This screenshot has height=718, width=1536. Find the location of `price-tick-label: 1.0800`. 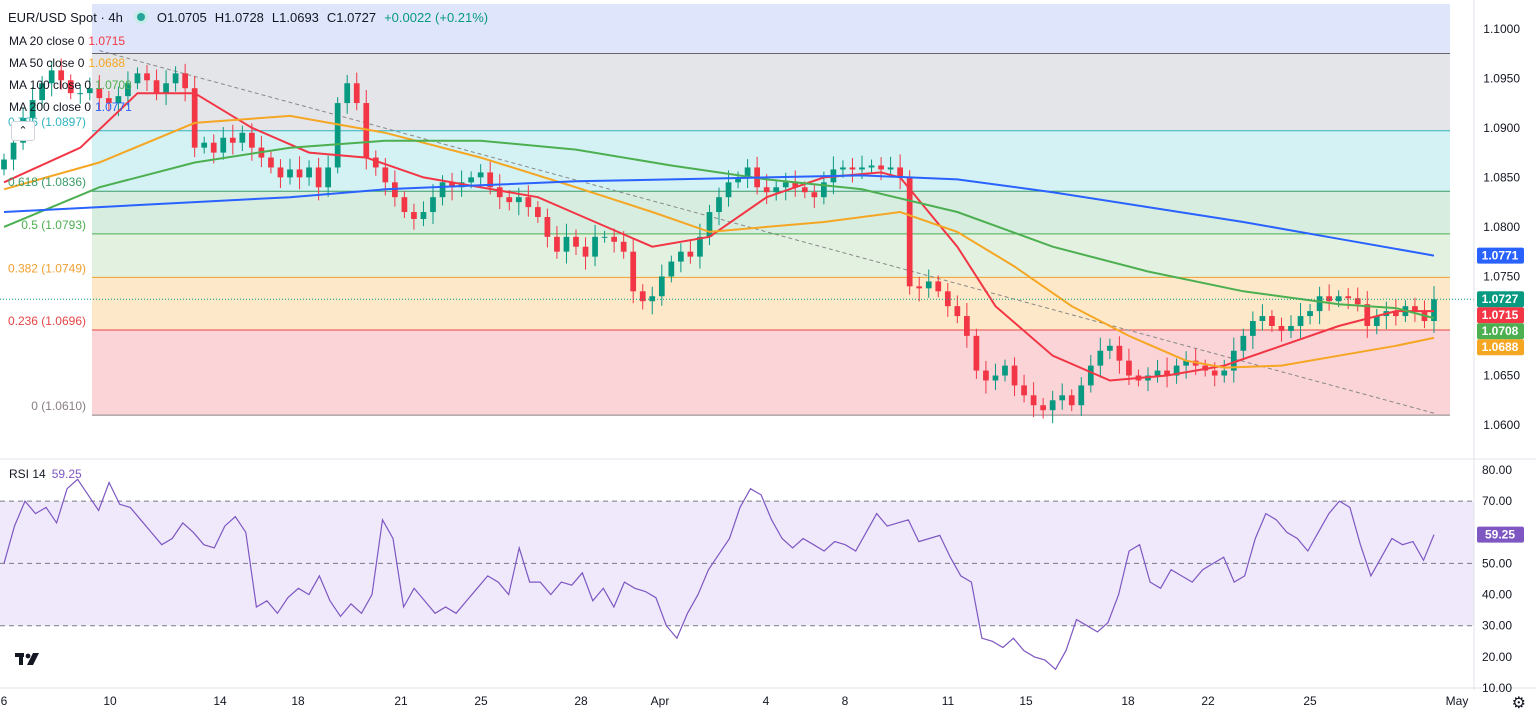

price-tick-label: 1.0800 is located at coordinates (1501, 227).